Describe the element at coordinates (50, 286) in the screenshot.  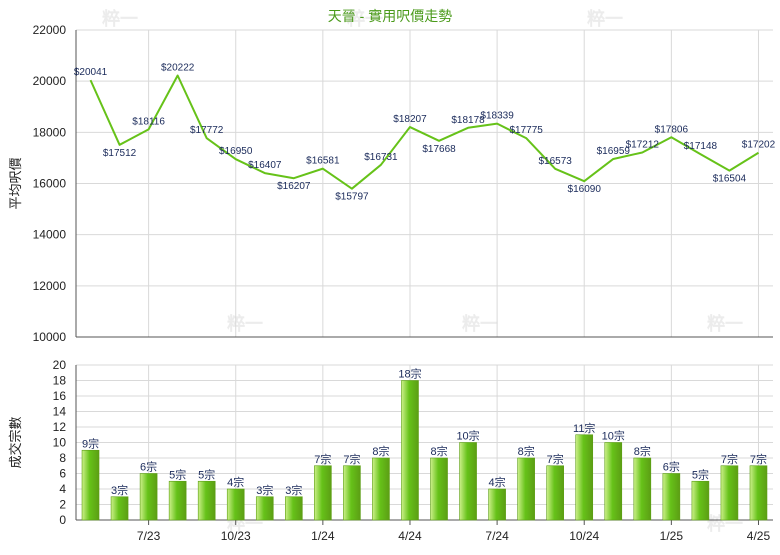
I see `y-tick-label: 12000` at that location.